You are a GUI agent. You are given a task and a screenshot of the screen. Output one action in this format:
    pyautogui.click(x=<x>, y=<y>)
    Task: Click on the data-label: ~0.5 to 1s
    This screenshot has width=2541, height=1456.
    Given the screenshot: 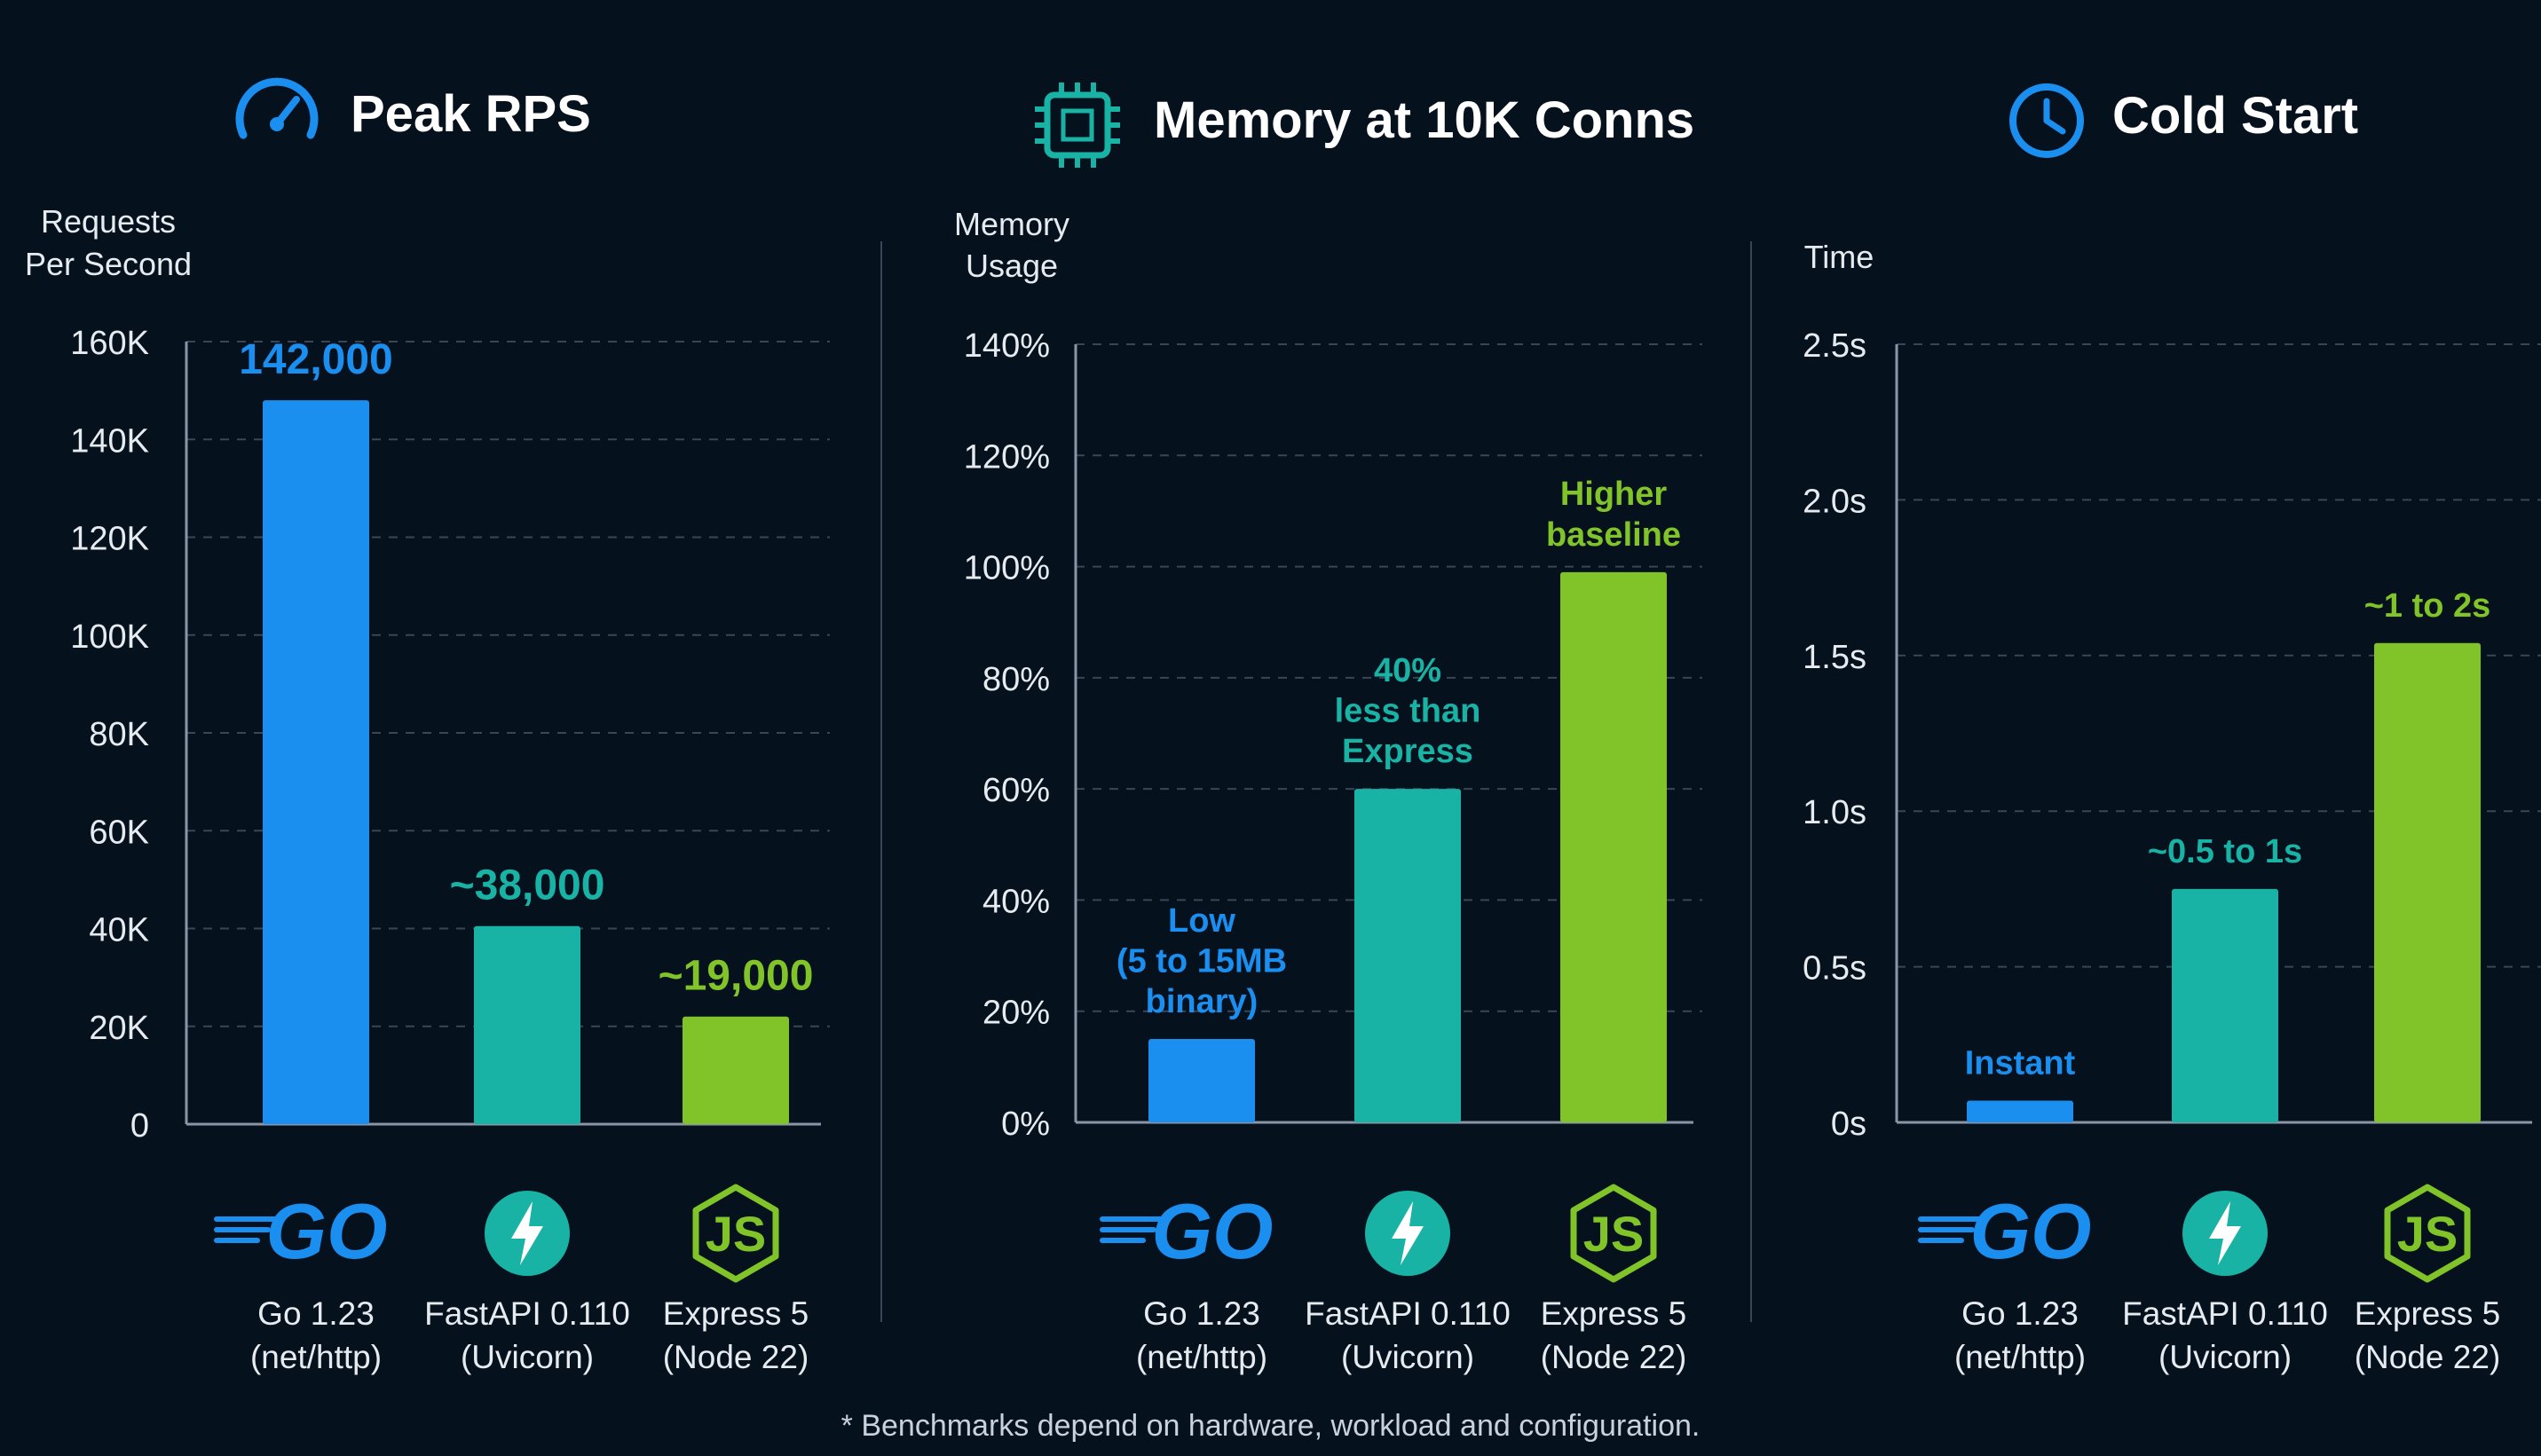 What is the action you would take?
    pyautogui.click(x=2225, y=851)
    